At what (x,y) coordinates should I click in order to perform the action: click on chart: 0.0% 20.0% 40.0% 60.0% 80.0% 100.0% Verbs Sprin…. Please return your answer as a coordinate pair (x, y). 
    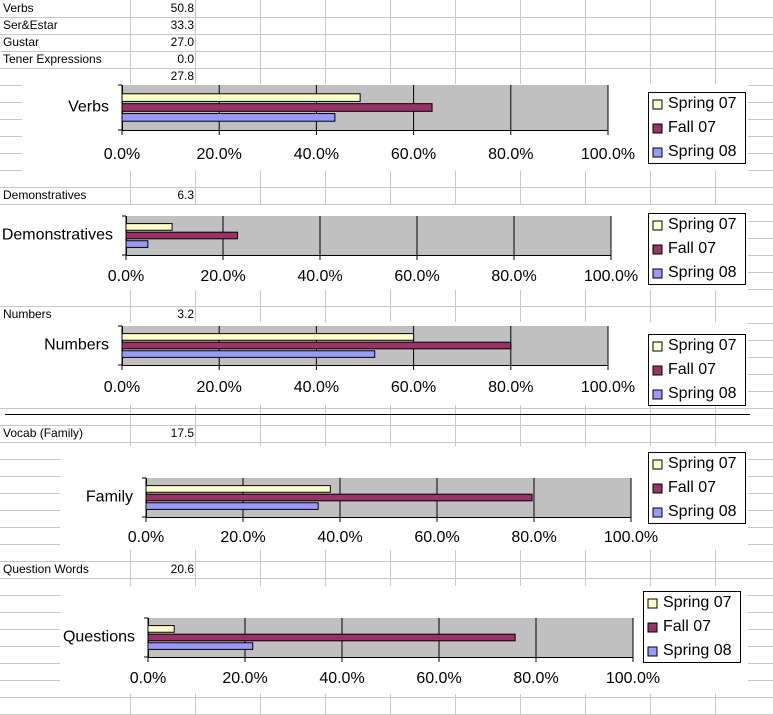
    Looking at the image, I should click on (385, 127).